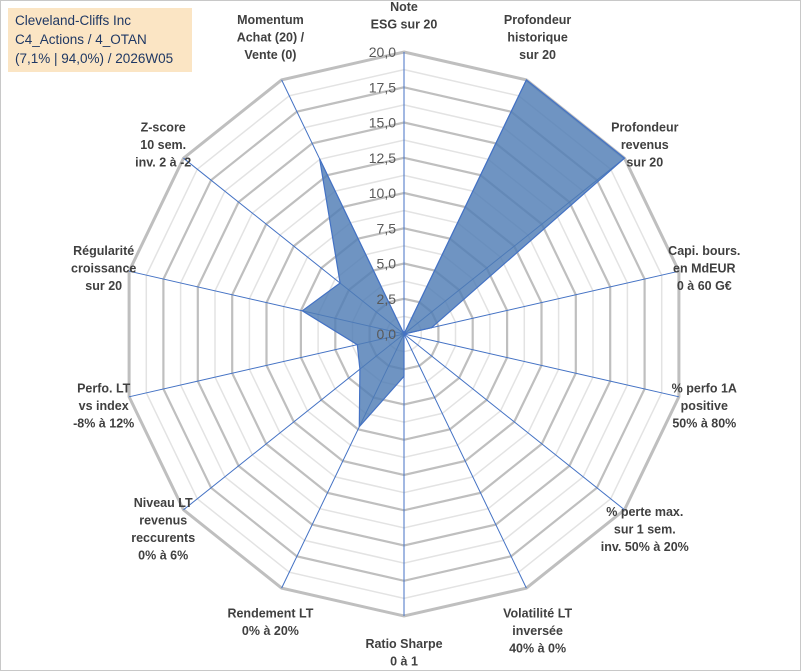 Image resolution: width=801 pixels, height=671 pixels. What do you see at coordinates (387, 299) in the screenshot?
I see `tick-label: 2,5` at bounding box center [387, 299].